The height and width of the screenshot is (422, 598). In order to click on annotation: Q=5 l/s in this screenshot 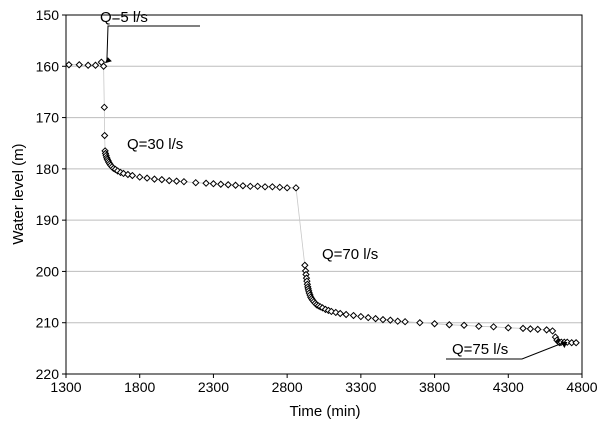, I will do `click(150, 36)`.